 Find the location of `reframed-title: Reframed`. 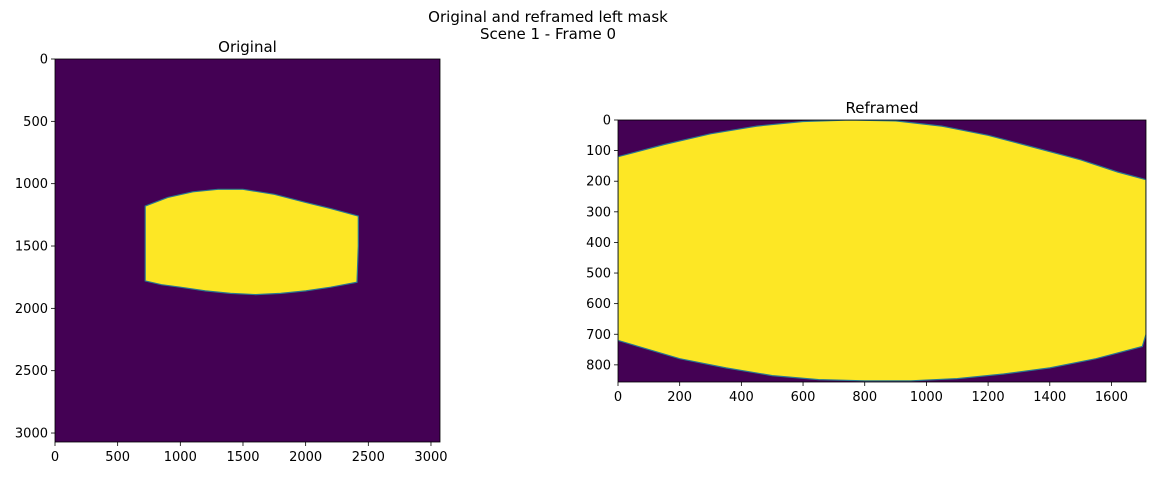

reframed-title: Reframed is located at coordinates (882, 108).